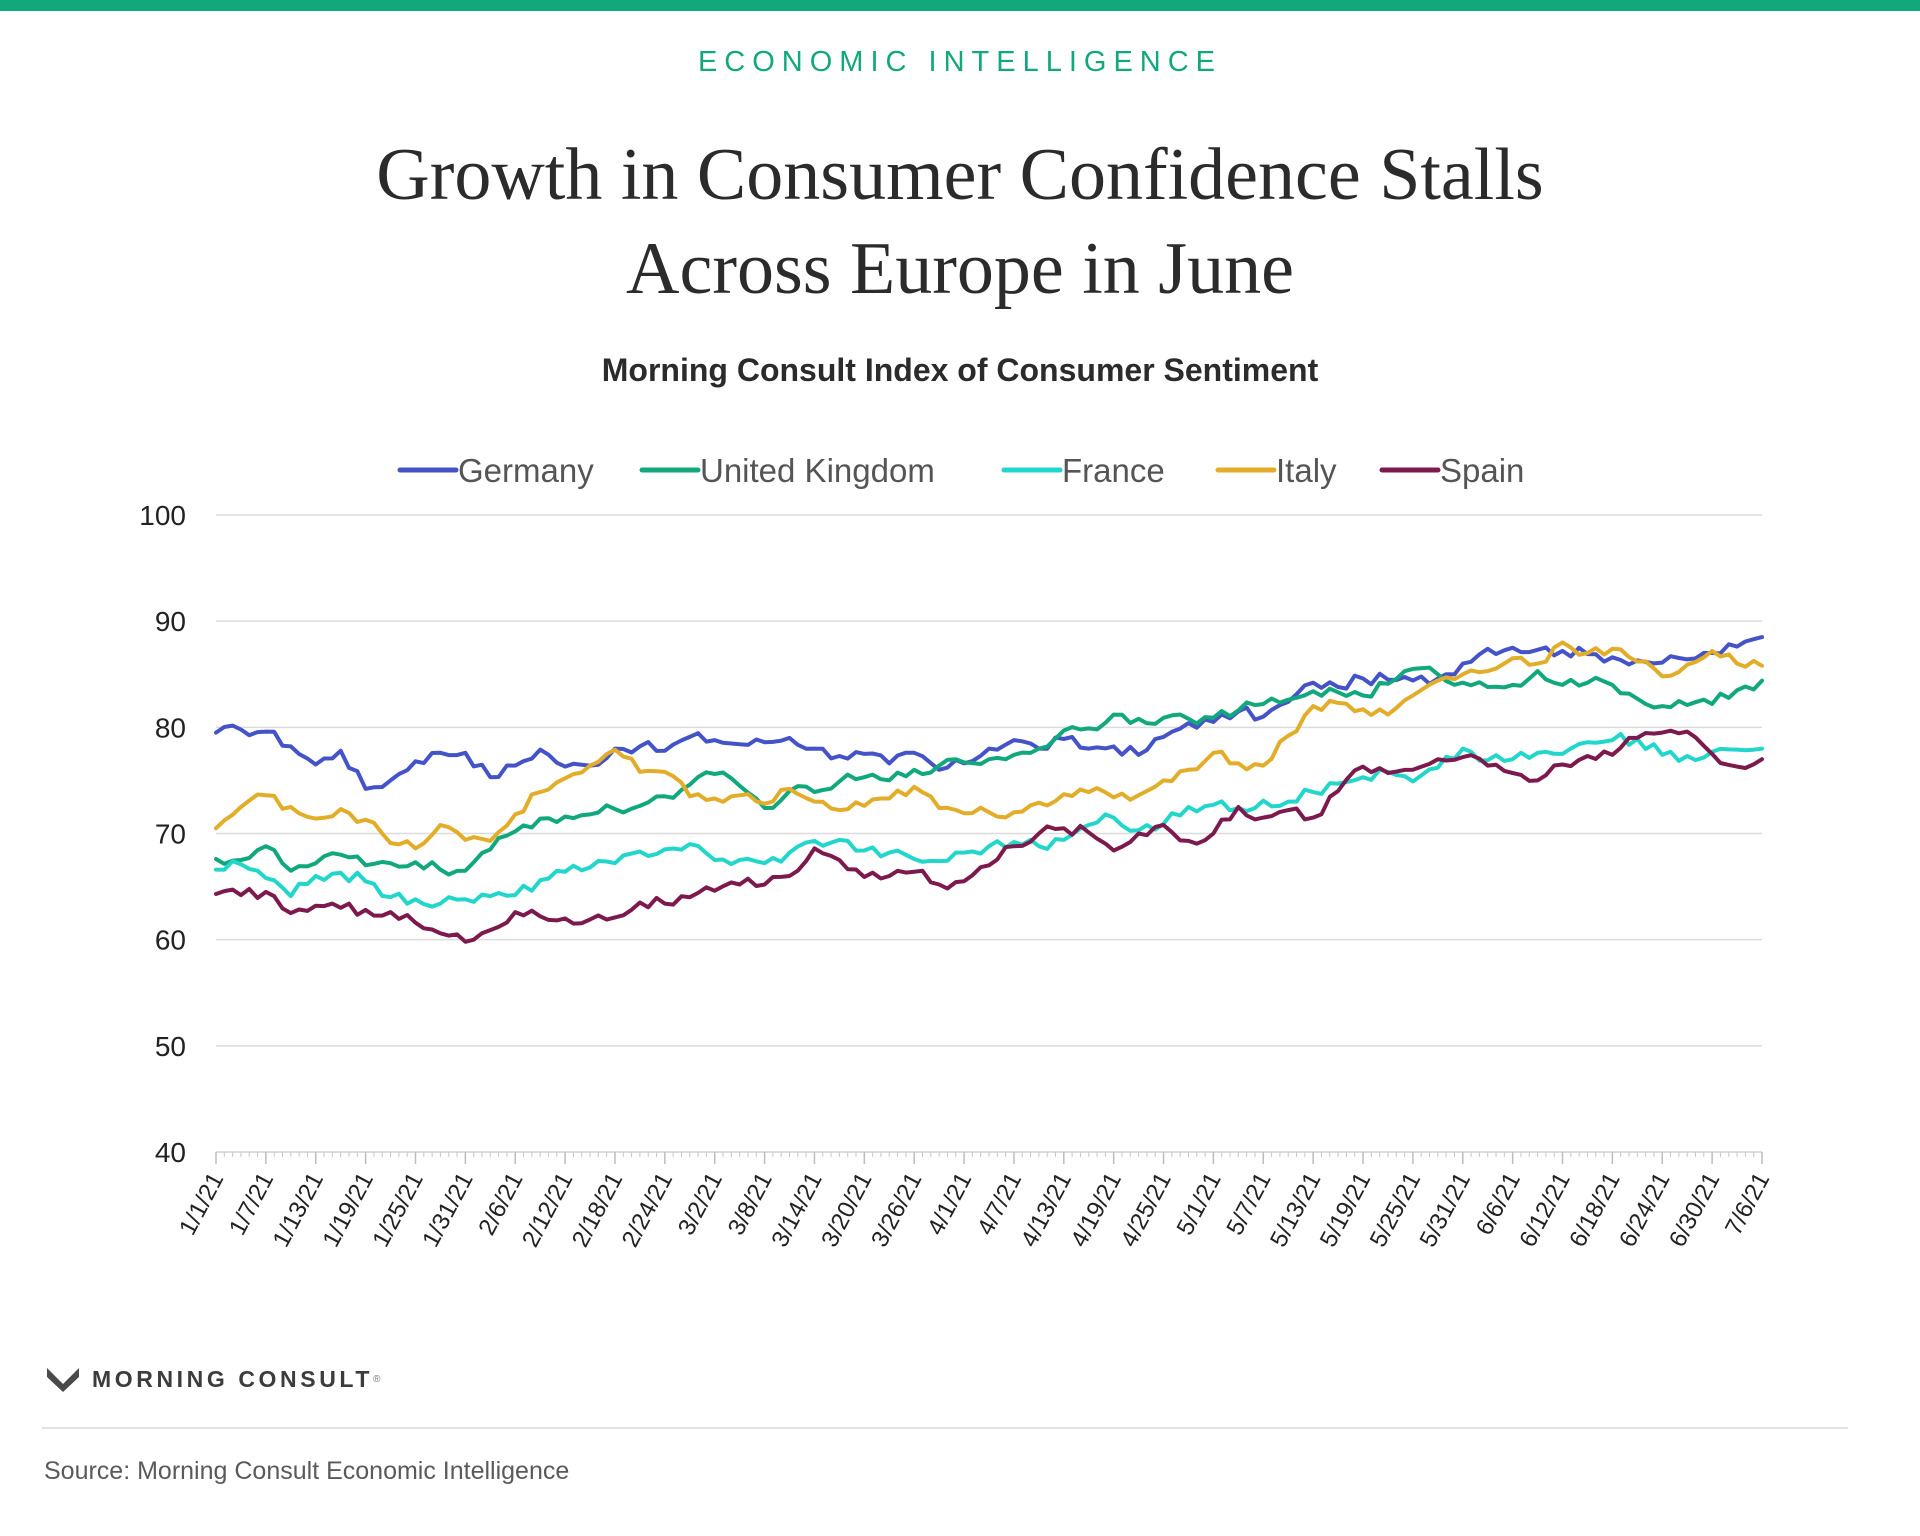 Image resolution: width=1920 pixels, height=1536 pixels. Describe the element at coordinates (170, 1046) in the screenshot. I see `y-tick-label: 50` at that location.